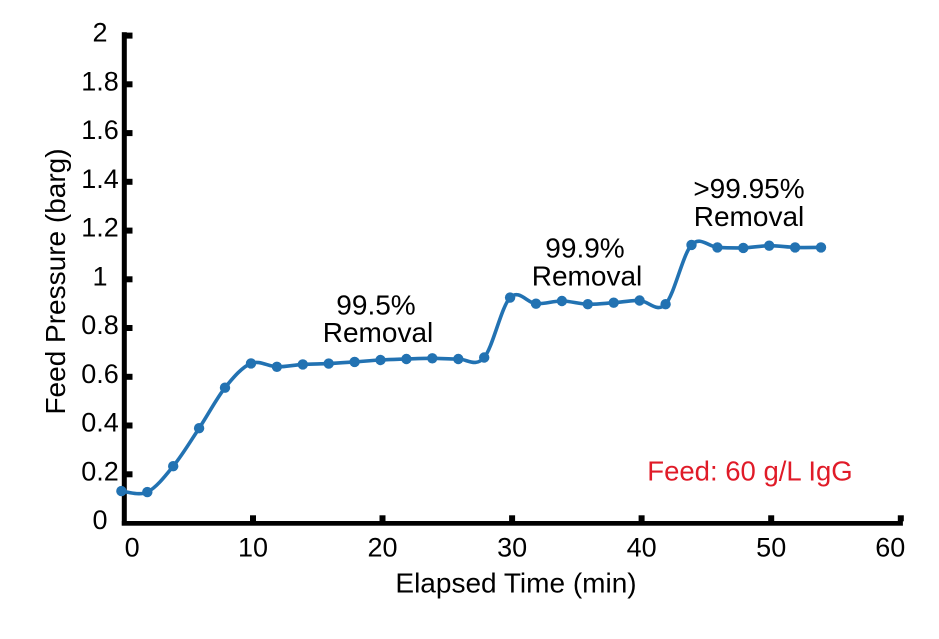 This screenshot has height=639, width=939. What do you see at coordinates (100, 130) in the screenshot?
I see `svg-text: 1.6` at bounding box center [100, 130].